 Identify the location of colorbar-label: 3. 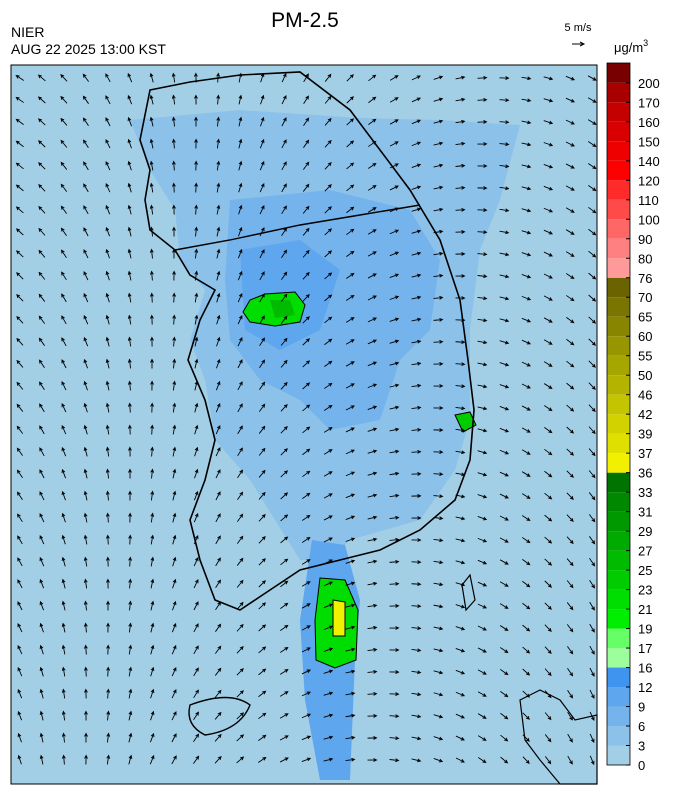
(641, 746).